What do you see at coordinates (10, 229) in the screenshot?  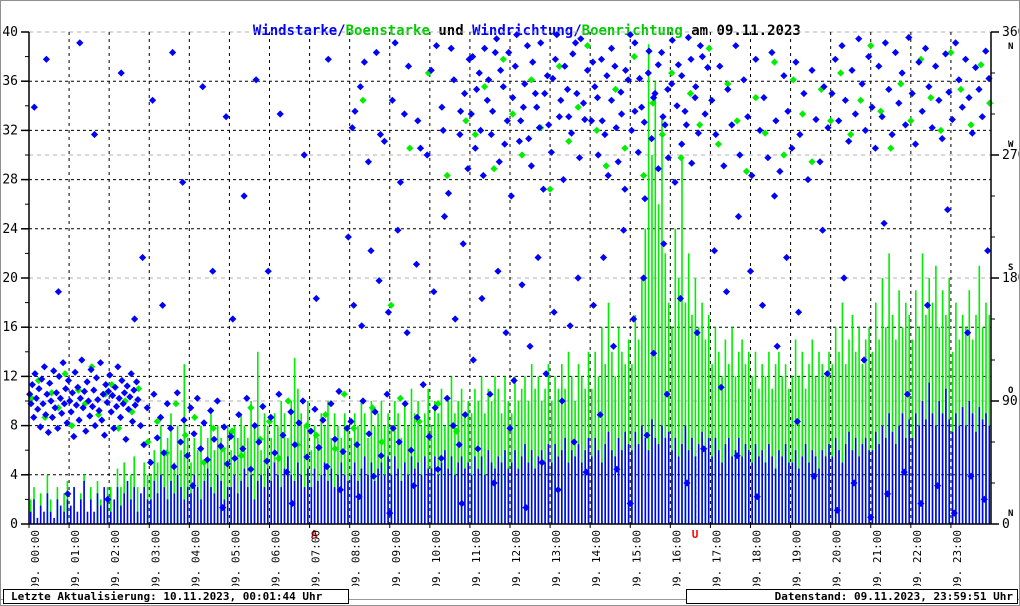 I see `left-axis-tick-label: 24` at bounding box center [10, 229].